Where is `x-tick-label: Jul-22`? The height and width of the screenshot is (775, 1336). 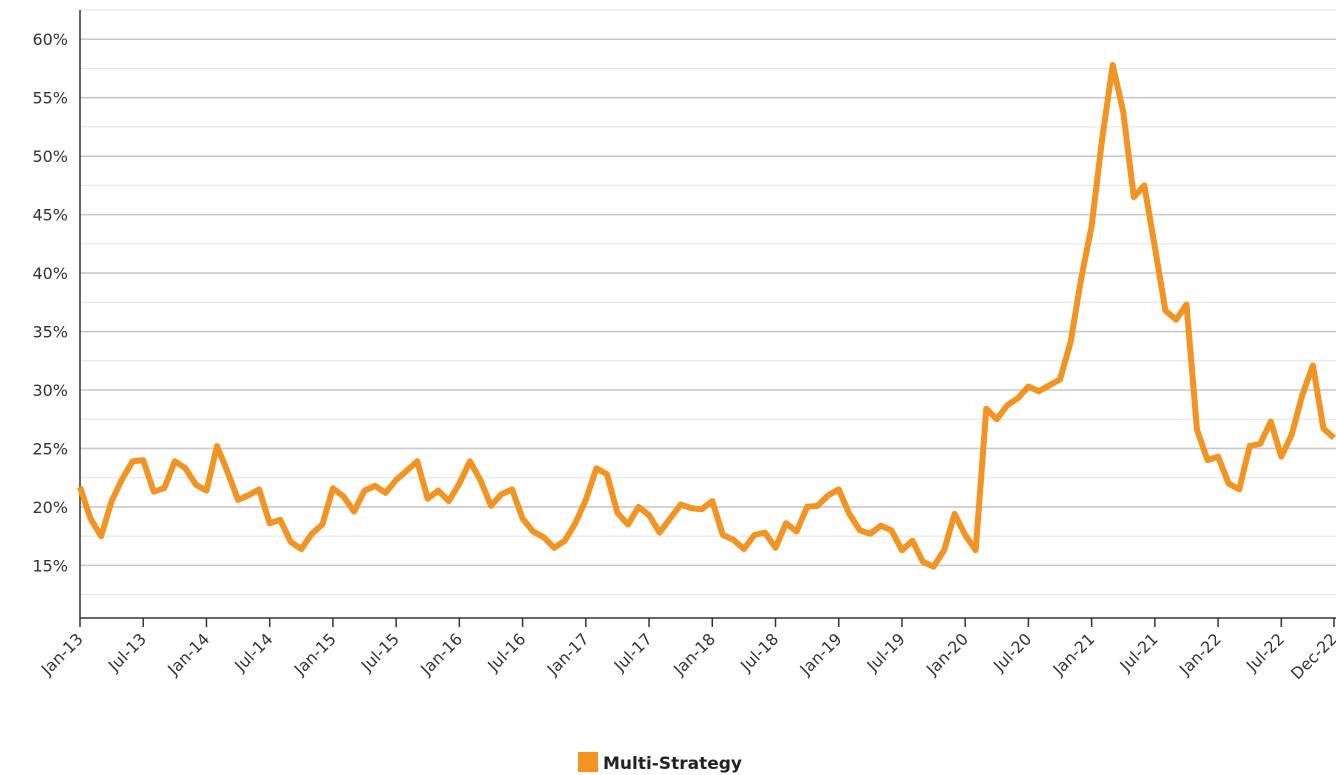 x-tick-label: Jul-22 is located at coordinates (1265, 652).